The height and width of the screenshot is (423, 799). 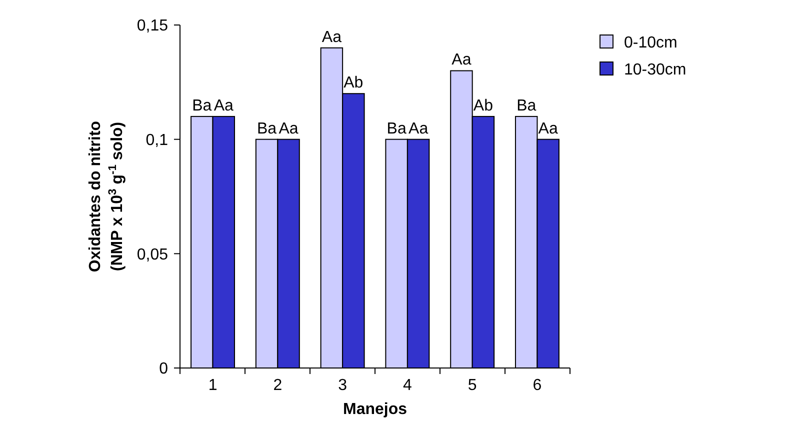 I want to click on y-tick-label: 0,1, so click(x=157, y=140).